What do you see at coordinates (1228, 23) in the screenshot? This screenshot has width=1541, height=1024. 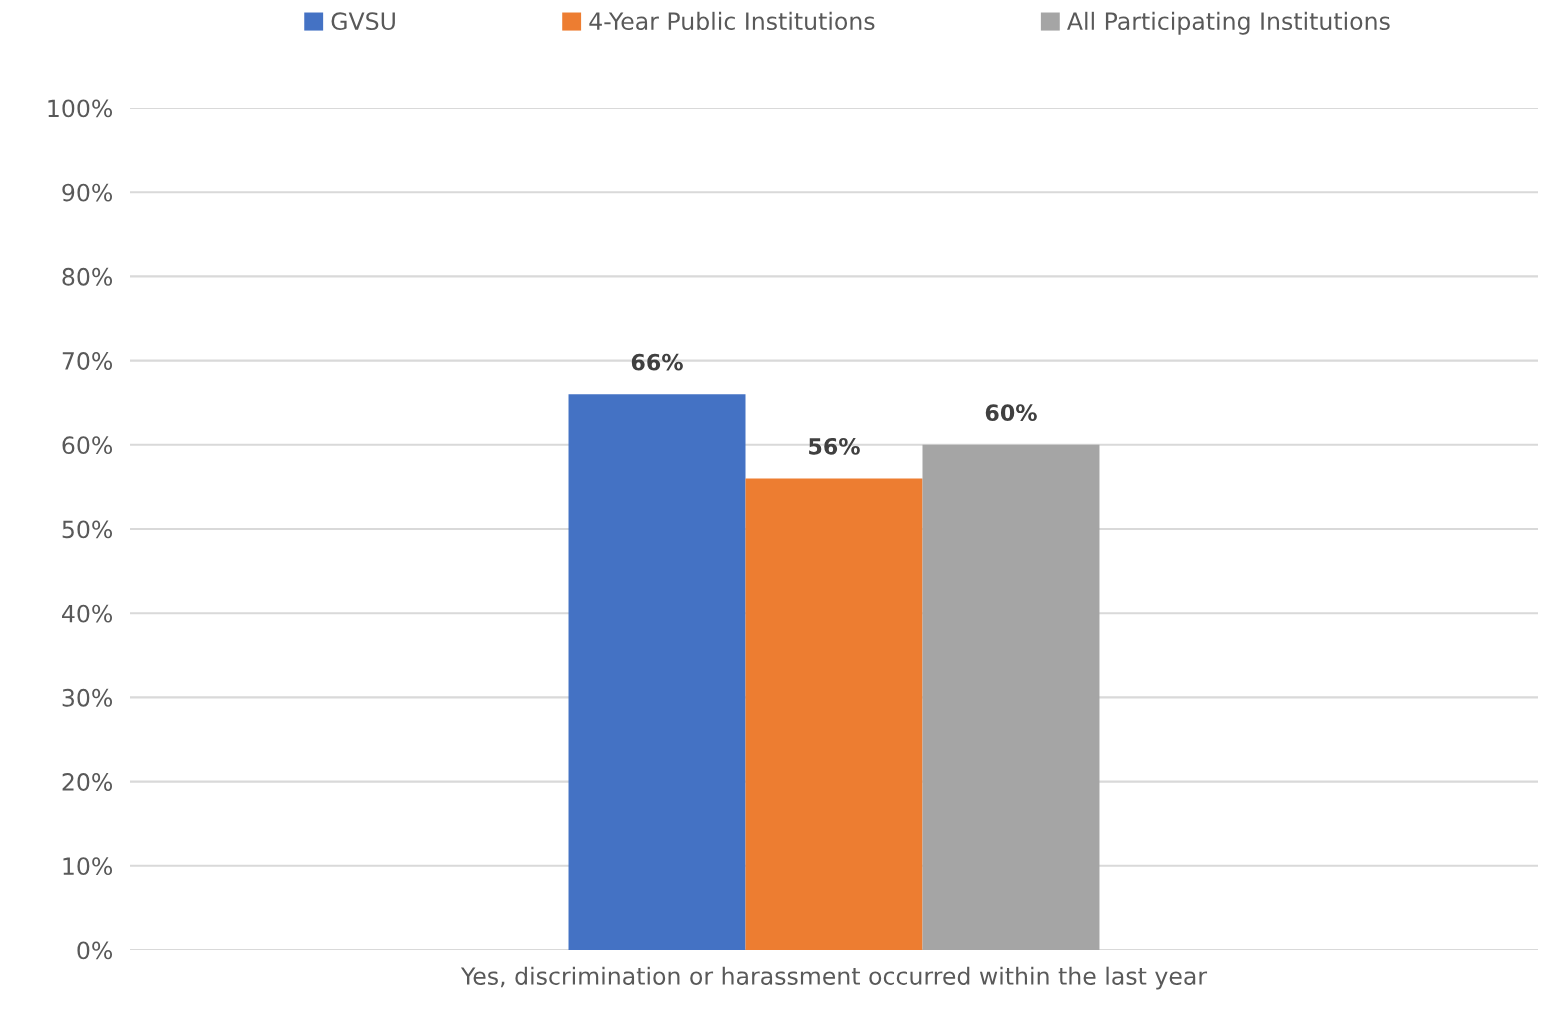 I see `legend-label: All Participating Institutions` at bounding box center [1228, 23].